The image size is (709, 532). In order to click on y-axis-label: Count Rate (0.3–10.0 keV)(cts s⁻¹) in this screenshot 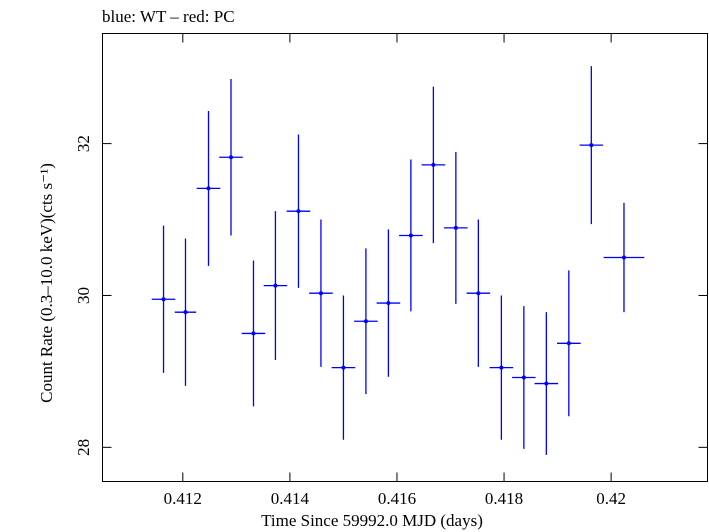, I will do `click(46, 283)`.